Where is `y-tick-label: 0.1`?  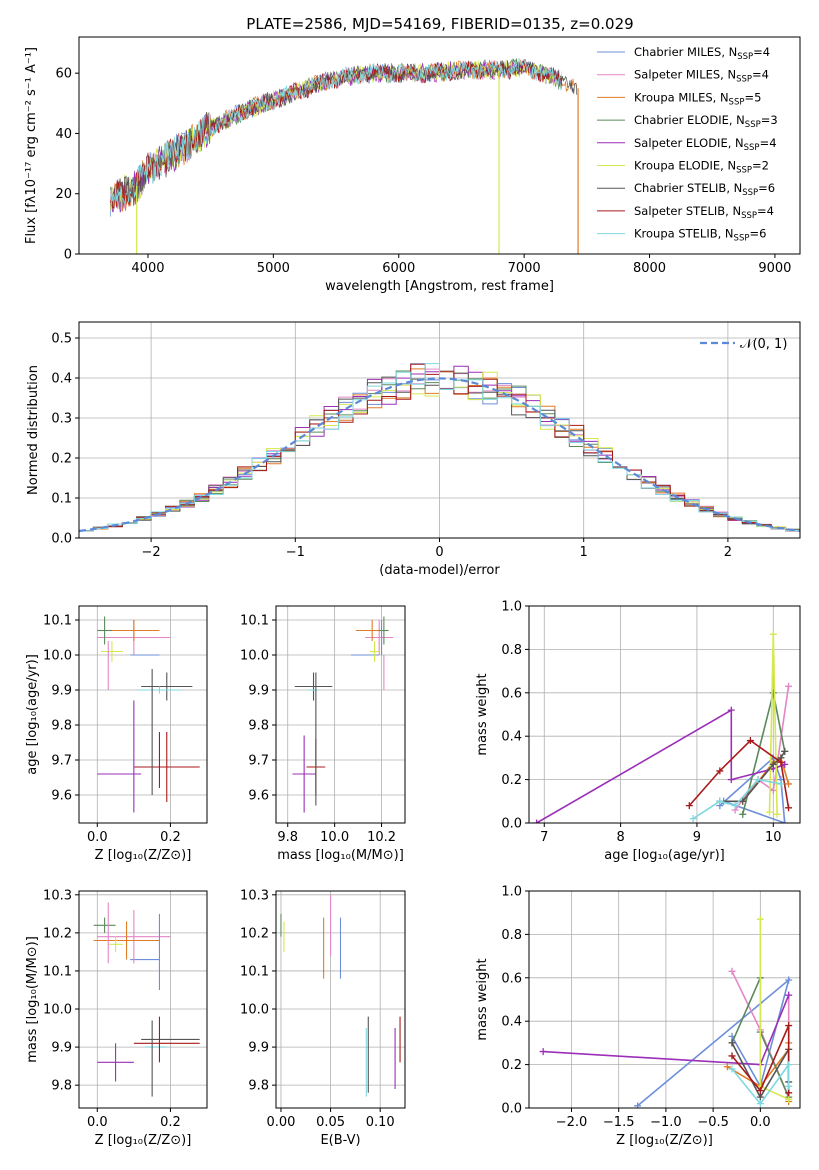
y-tick-label: 0.1 is located at coordinates (61, 499).